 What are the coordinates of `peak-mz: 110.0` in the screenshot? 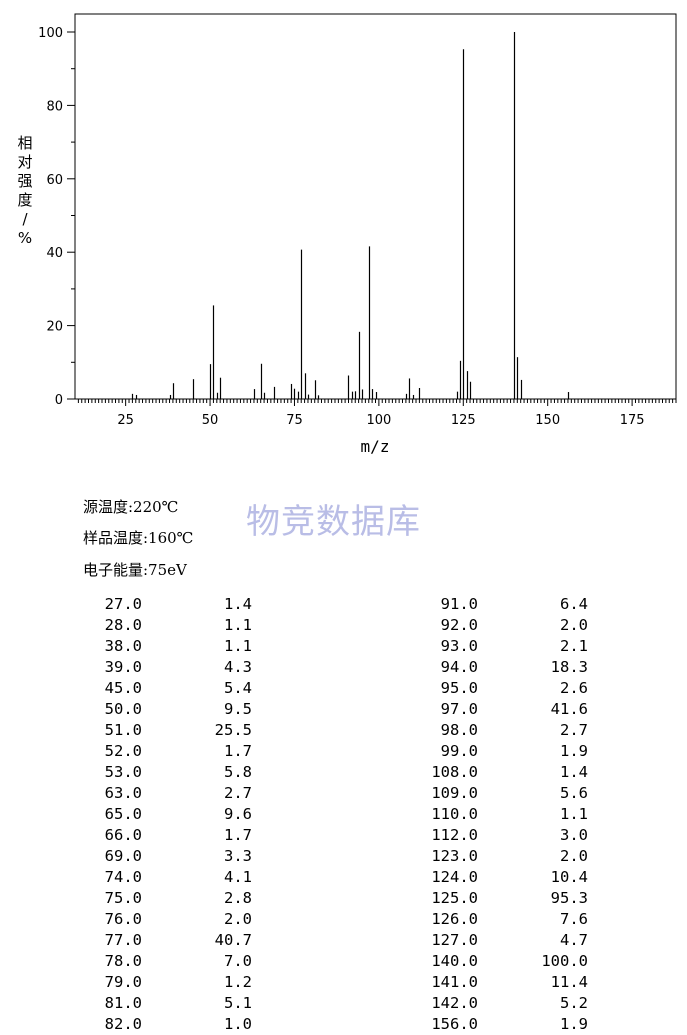 It's located at (454, 814).